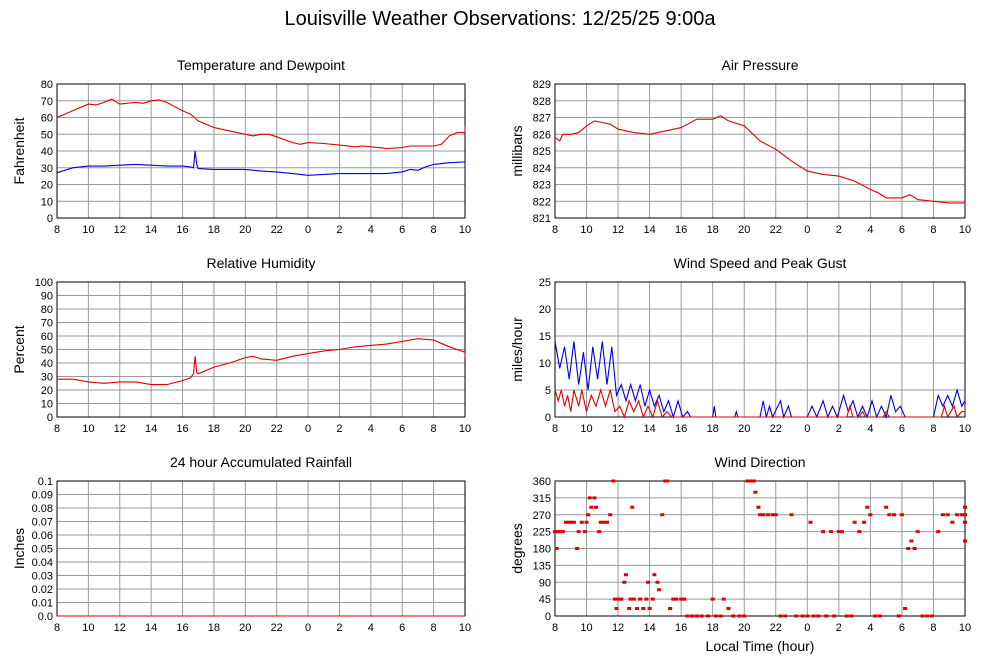  Describe the element at coordinates (261, 462) in the screenshot. I see `chart-title: 24 hour Accumulated Rainfall` at that location.